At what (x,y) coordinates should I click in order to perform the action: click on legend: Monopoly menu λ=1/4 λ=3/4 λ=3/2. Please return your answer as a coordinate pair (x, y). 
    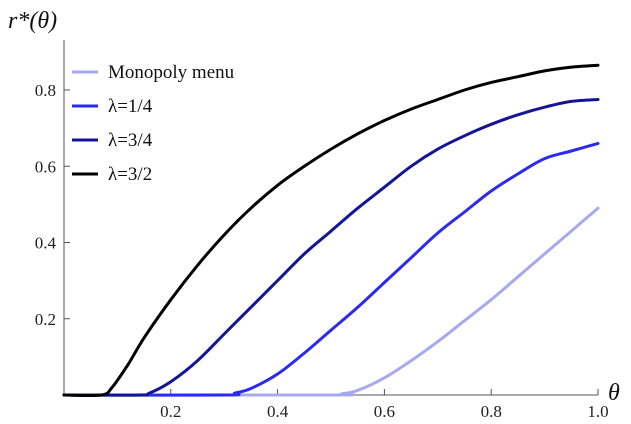
    Looking at the image, I should click on (153, 123).